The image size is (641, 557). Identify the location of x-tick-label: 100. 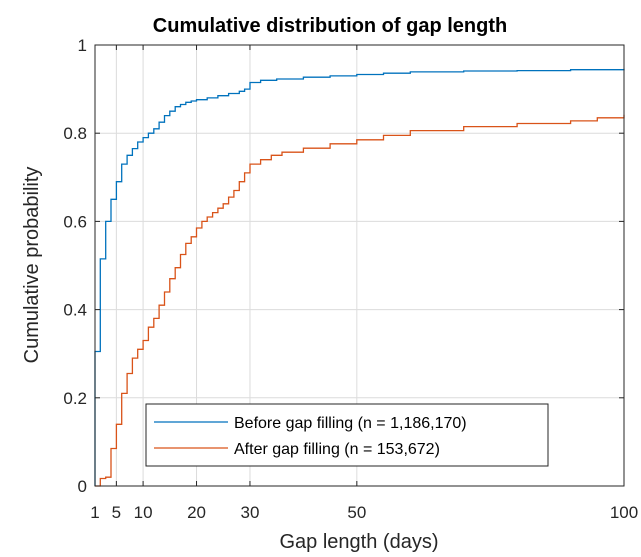
(624, 512).